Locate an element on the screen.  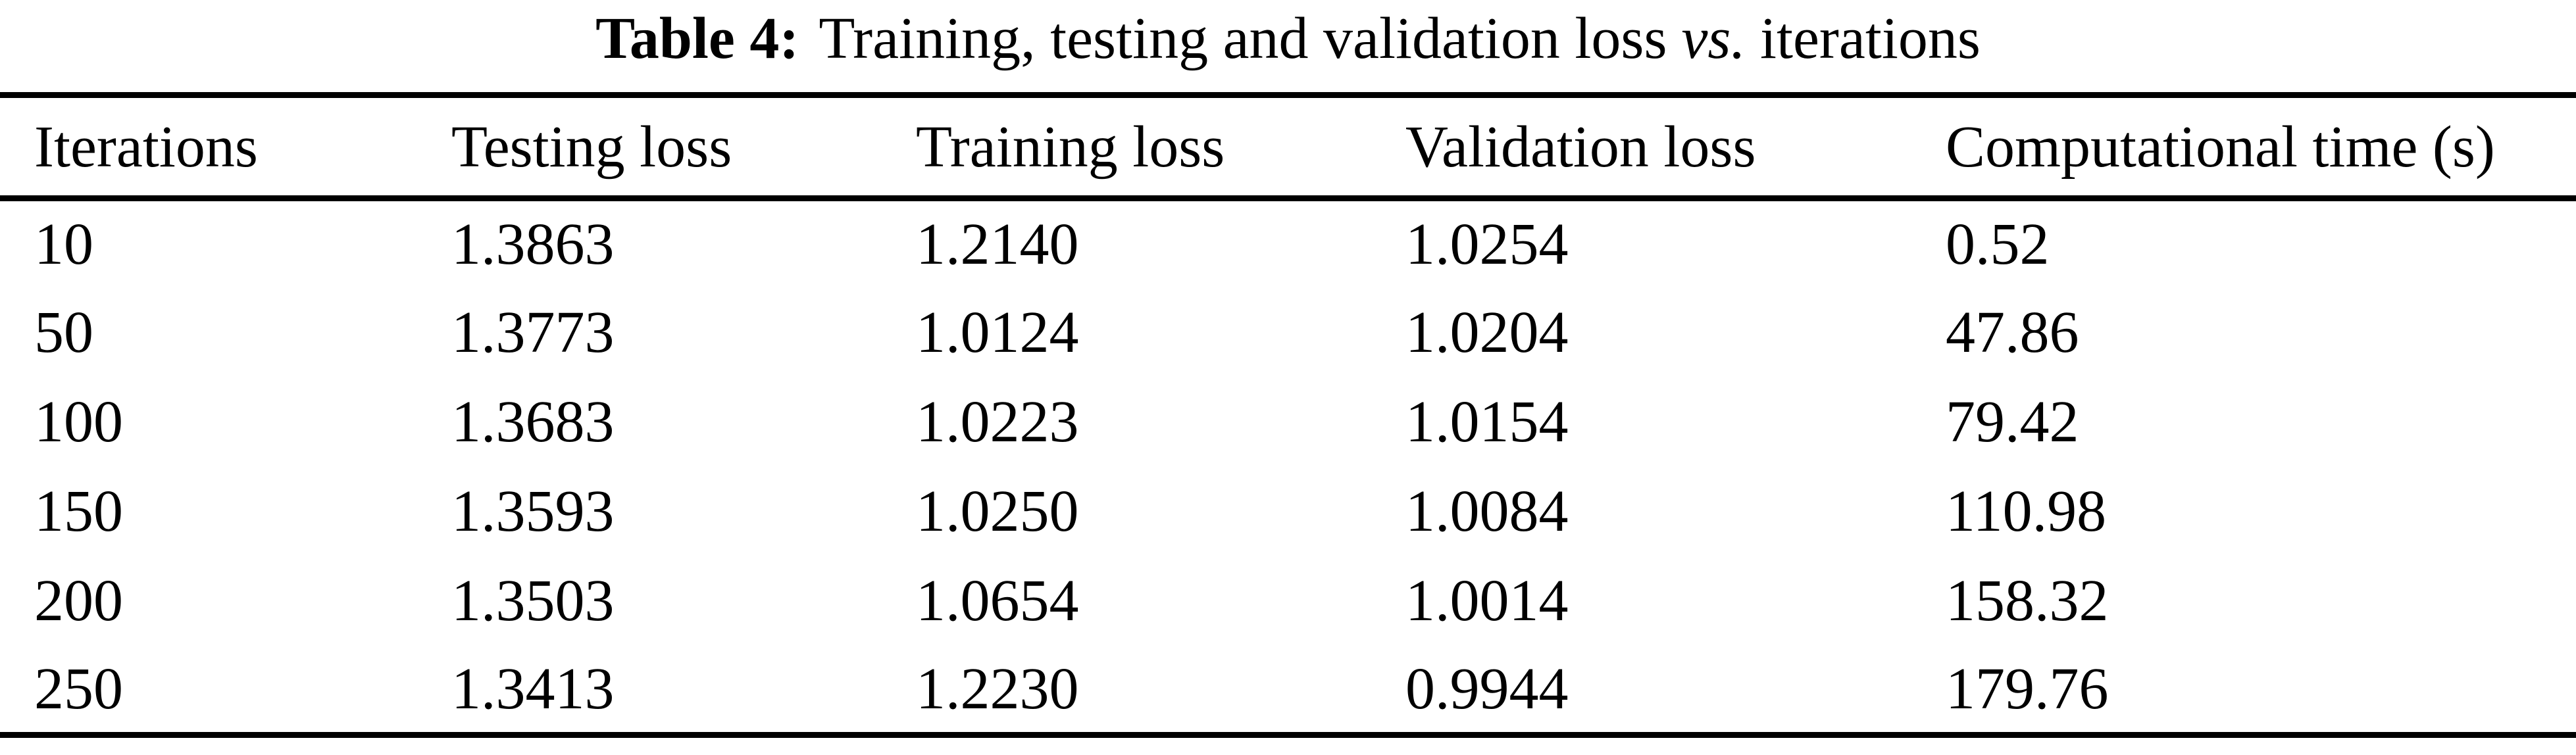
table-cell: 1.0124 is located at coordinates (997, 332).